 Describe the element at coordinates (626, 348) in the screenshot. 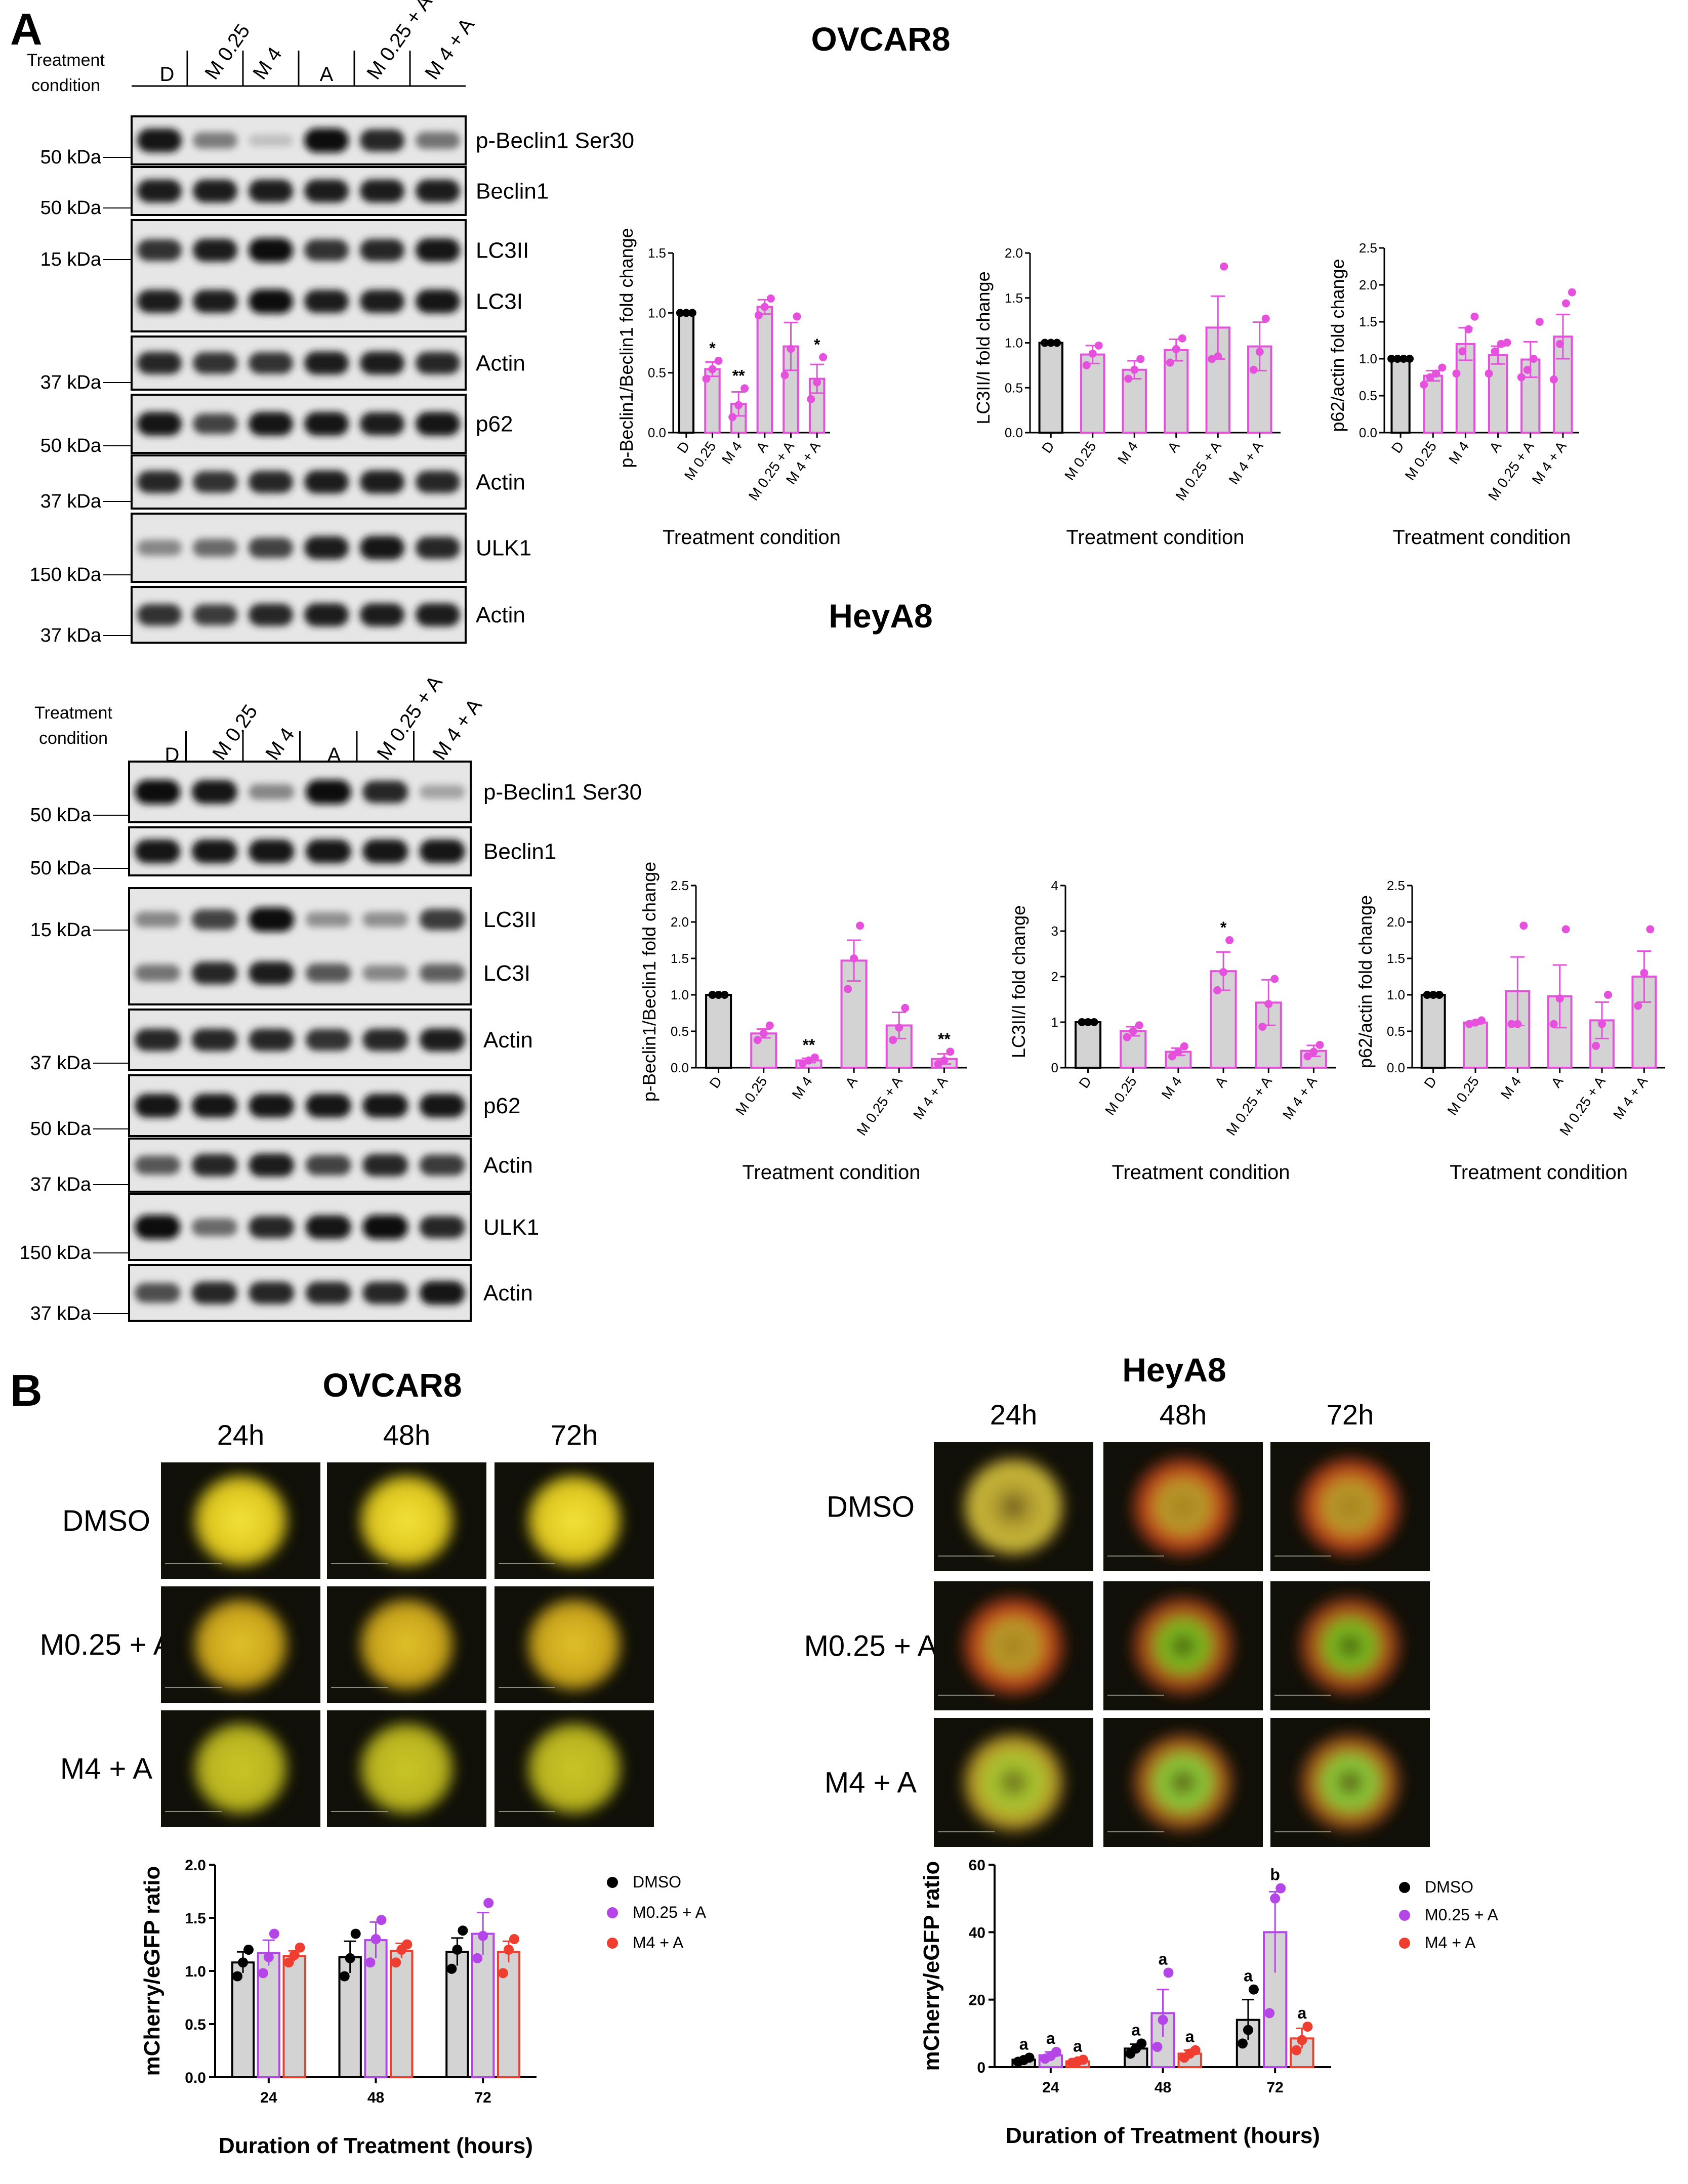

I see `y-axis-title: p-Beclin1/Beclin1 fold change` at that location.